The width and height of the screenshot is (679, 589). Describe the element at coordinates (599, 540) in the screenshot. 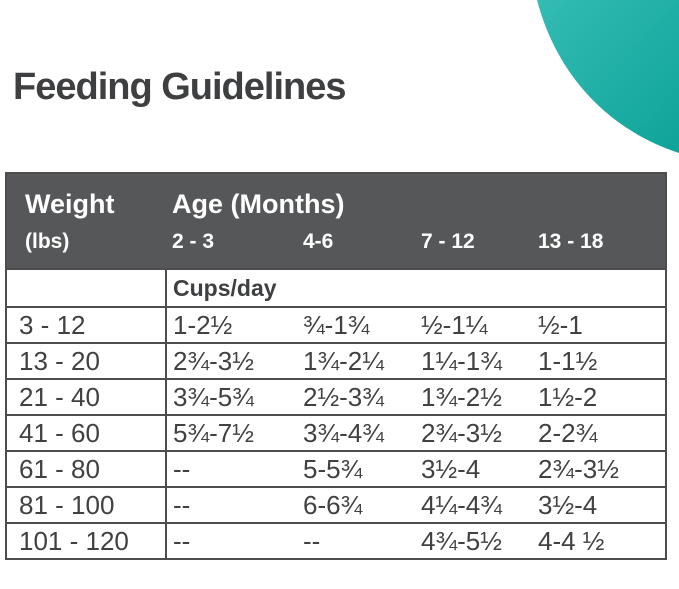

I see `value-cell: 4-4 ½` at that location.